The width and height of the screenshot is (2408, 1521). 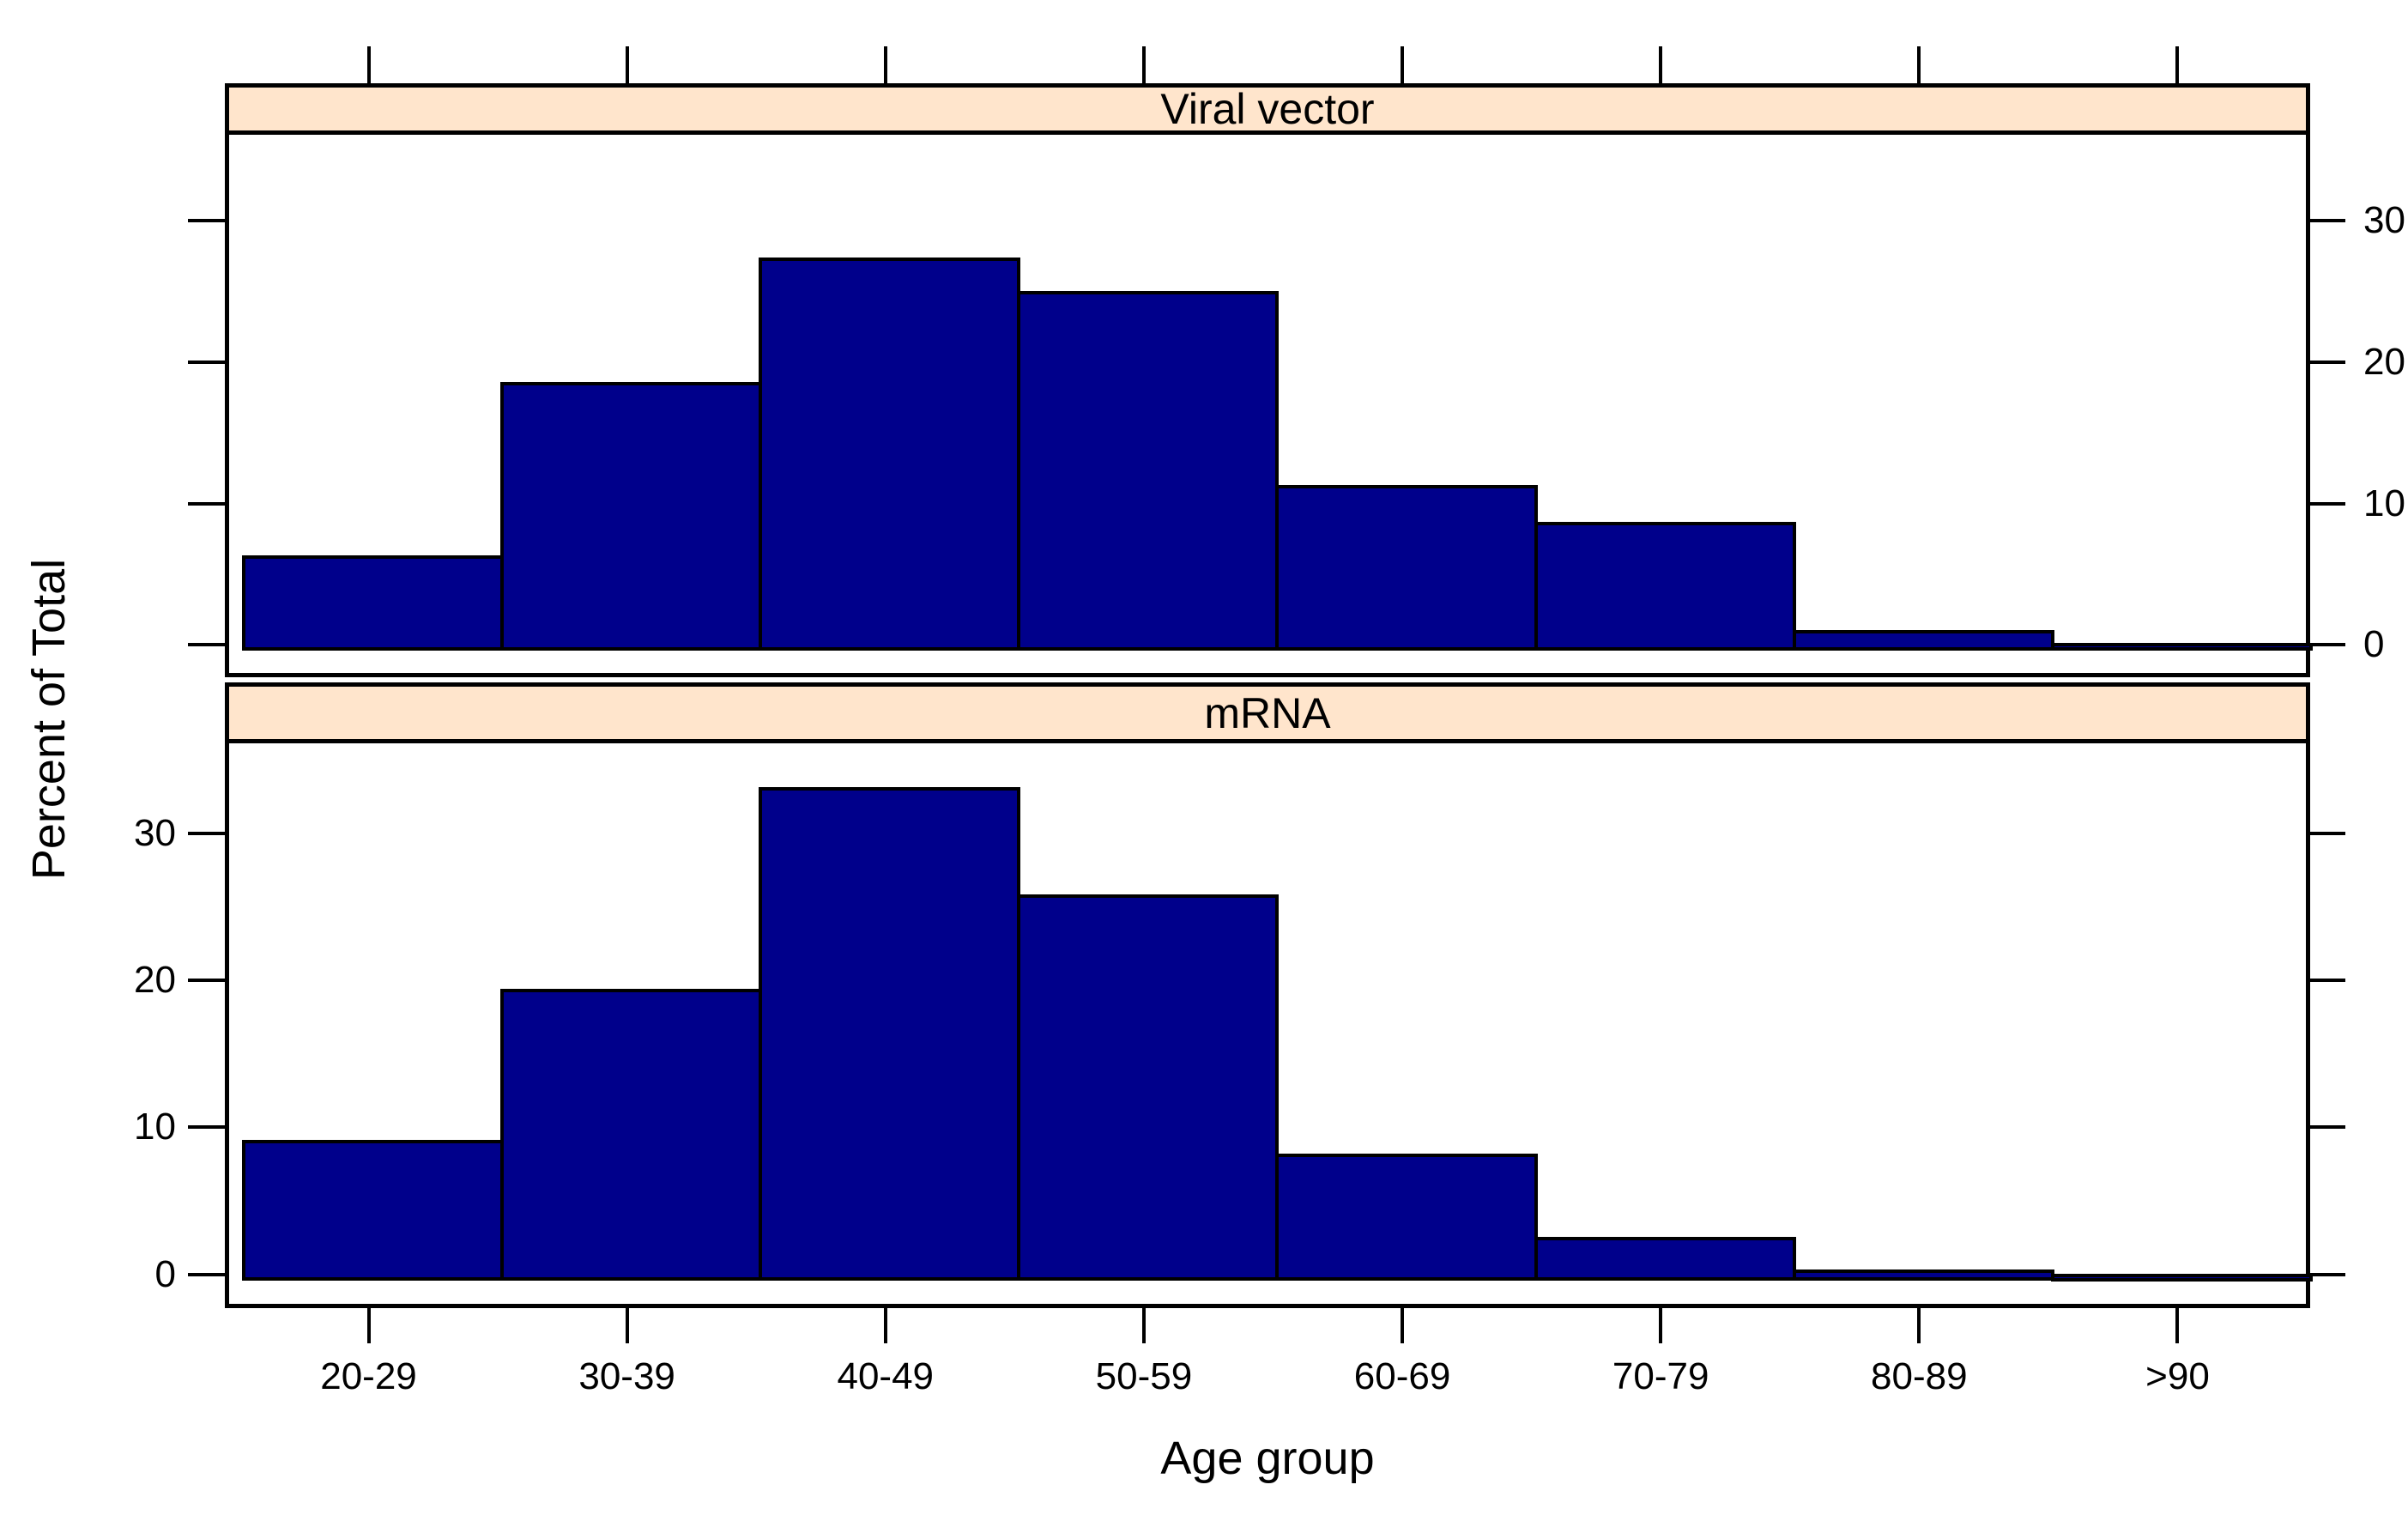 What do you see at coordinates (1144, 1376) in the screenshot?
I see `x-tick-label-50-59: 50-59` at bounding box center [1144, 1376].